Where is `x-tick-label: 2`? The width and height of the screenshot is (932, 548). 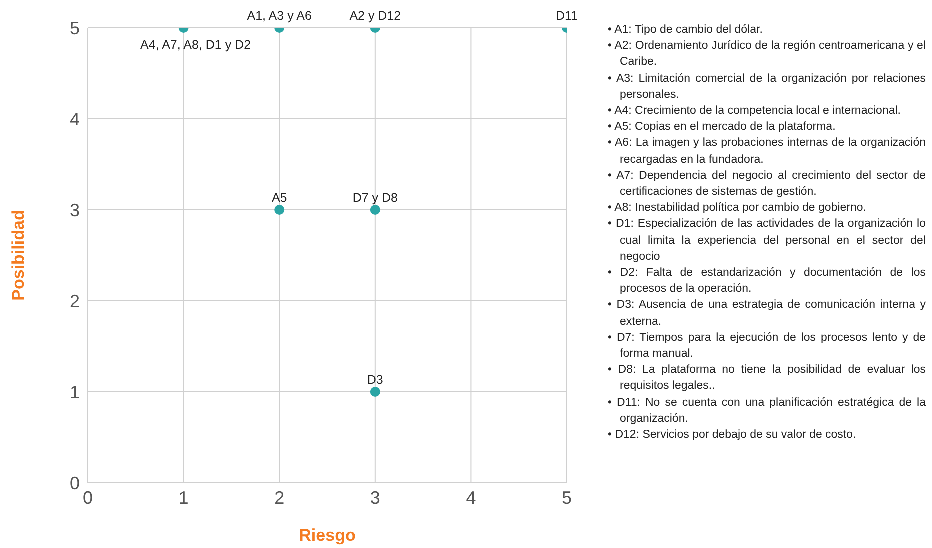 x-tick-label: 2 is located at coordinates (279, 498).